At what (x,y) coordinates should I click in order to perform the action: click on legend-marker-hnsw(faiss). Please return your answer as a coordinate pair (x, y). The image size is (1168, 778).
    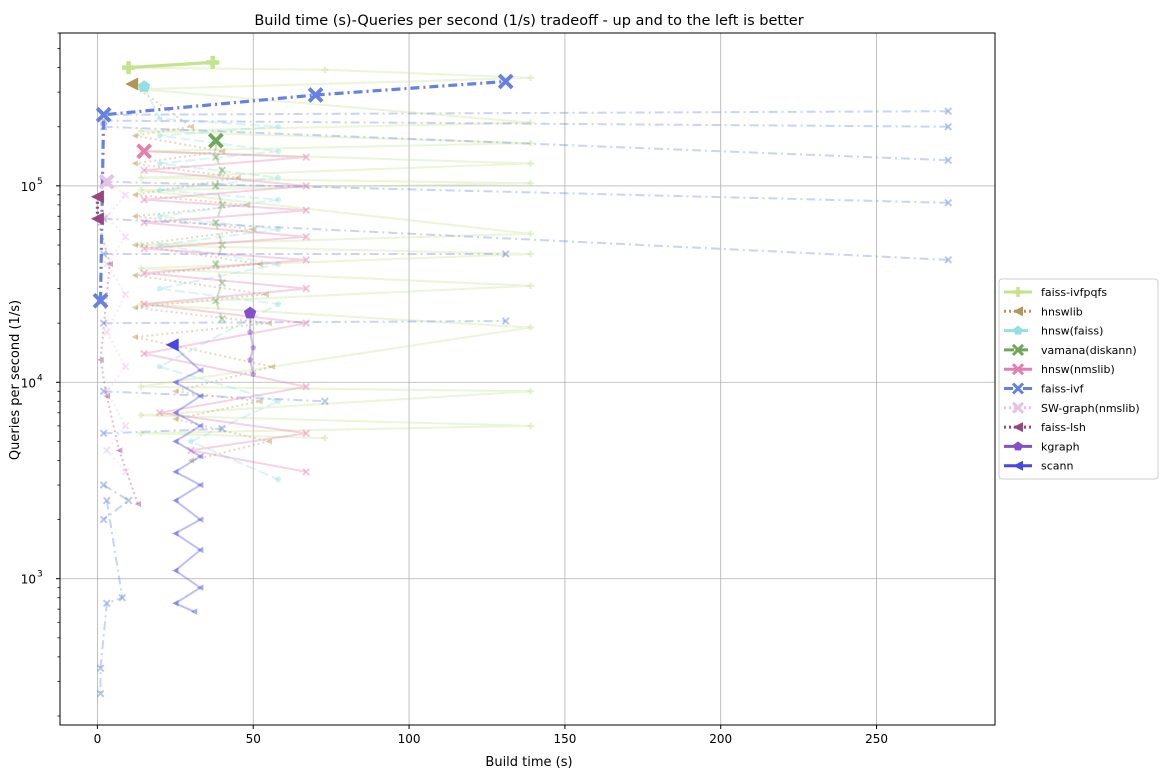
    Looking at the image, I should click on (1018, 330).